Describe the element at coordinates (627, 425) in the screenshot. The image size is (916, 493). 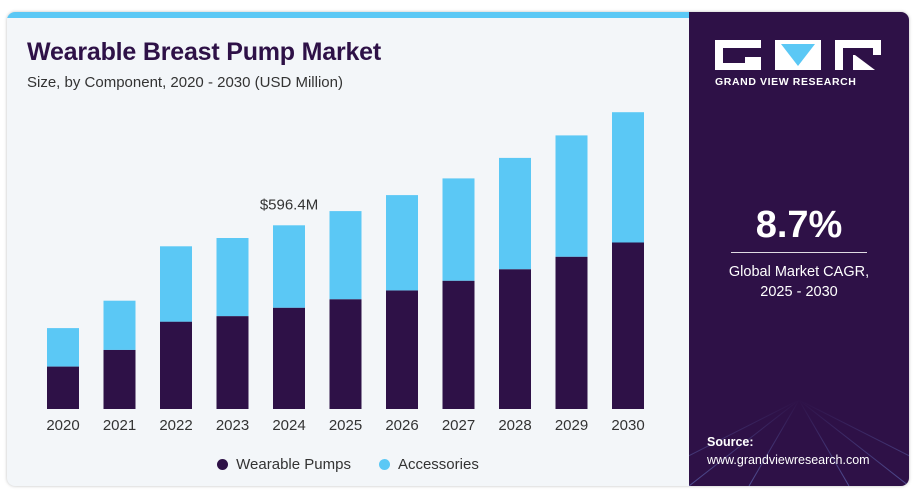
I see `x-tick-label-2030: 2030` at that location.